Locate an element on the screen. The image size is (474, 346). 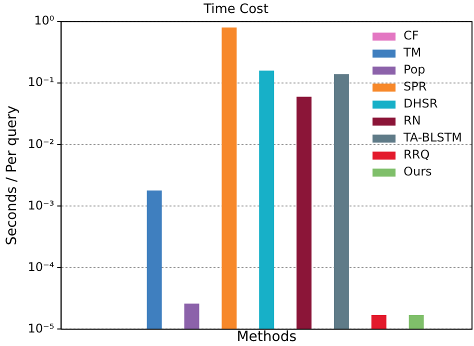
y-tick-label: 10⁻¹ is located at coordinates (41, 82).